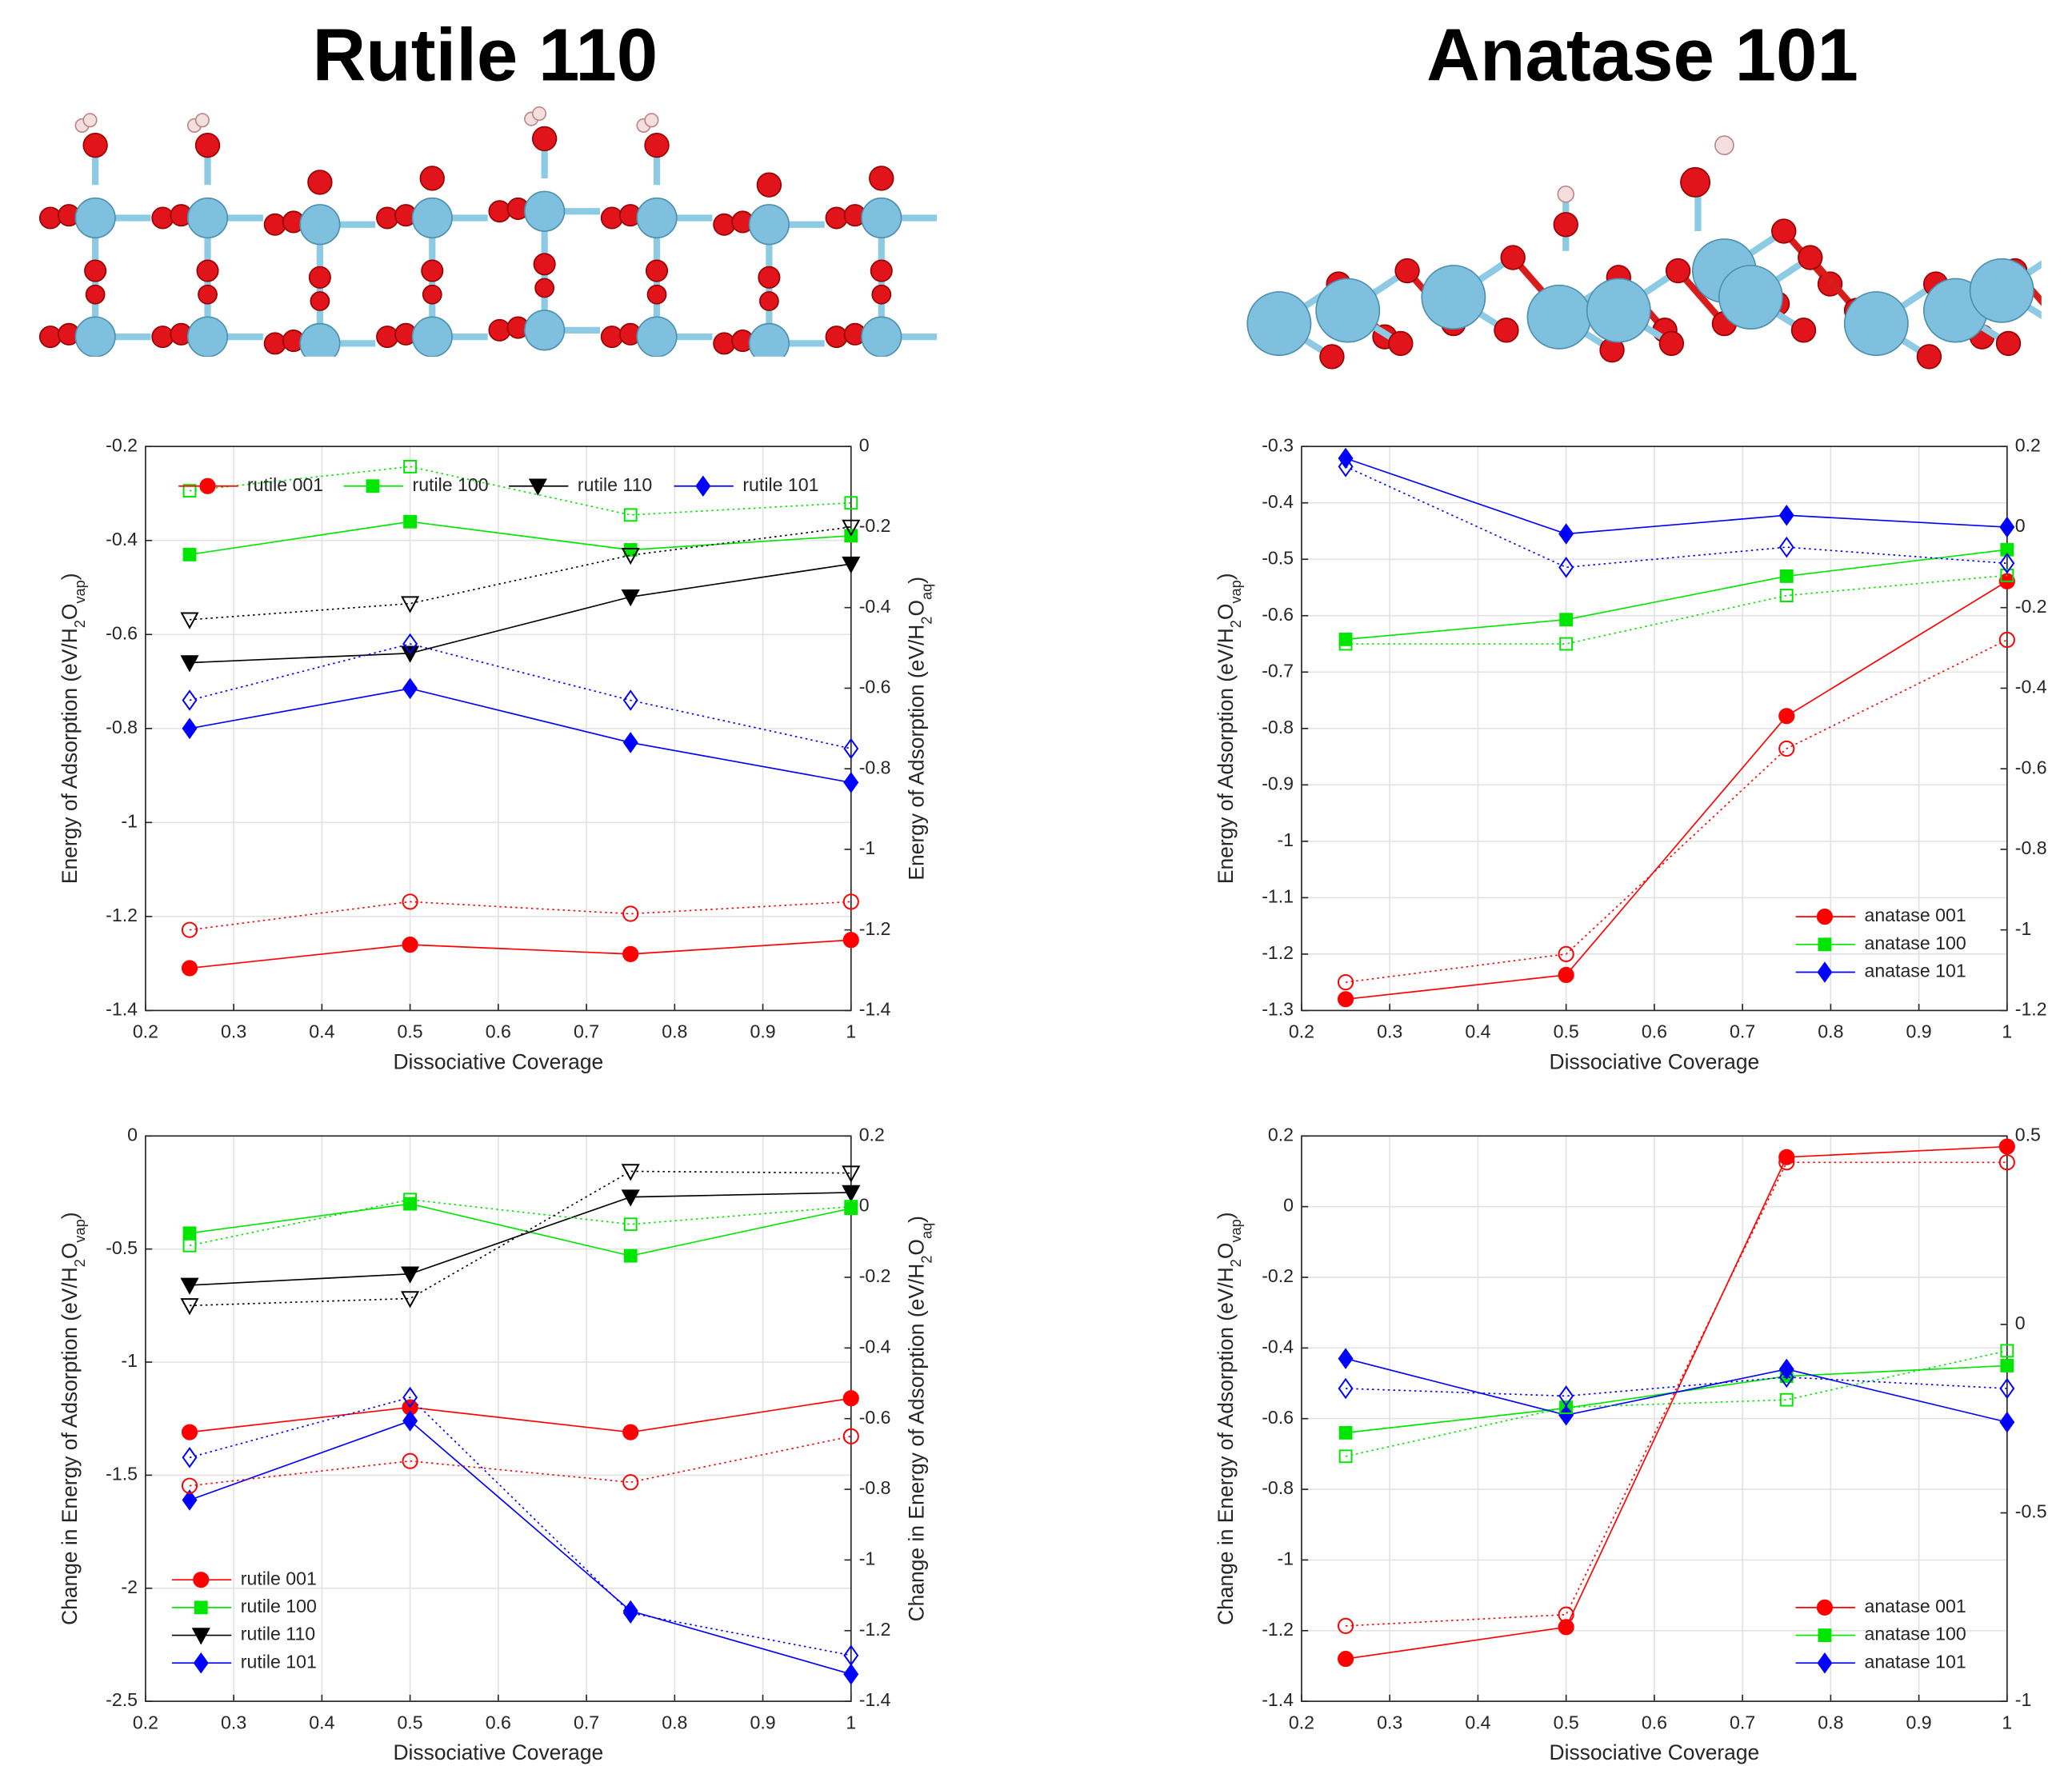 The image size is (2072, 1770). Describe the element at coordinates (279, 1578) in the screenshot. I see `legend-label: rutile 001` at that location.